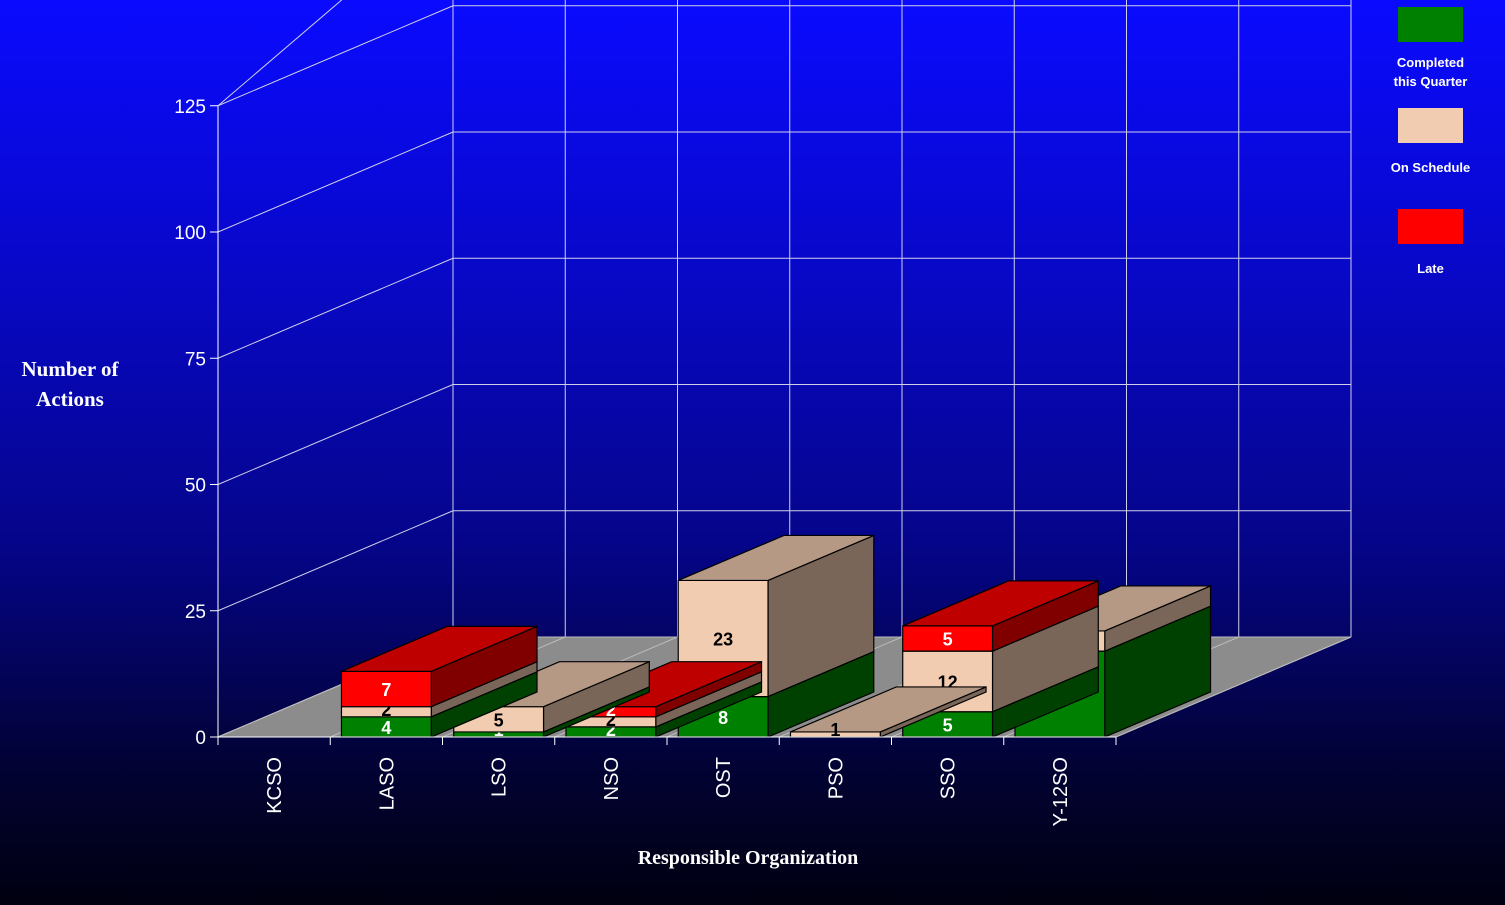 Image resolution: width=1505 pixels, height=905 pixels. What do you see at coordinates (196, 423) in the screenshot?
I see `y-axis: 0 25 50 75 100 125` at bounding box center [196, 423].